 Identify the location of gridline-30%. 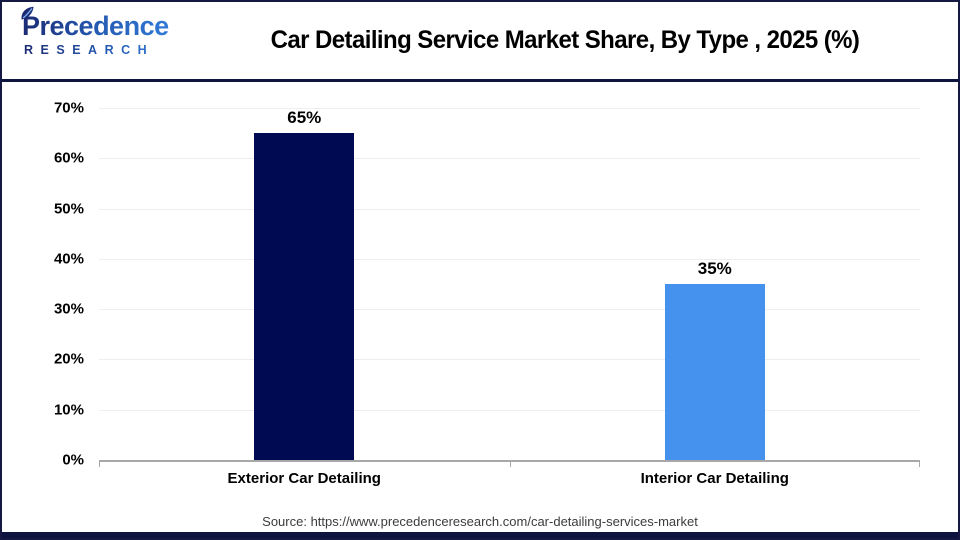
(509, 310).